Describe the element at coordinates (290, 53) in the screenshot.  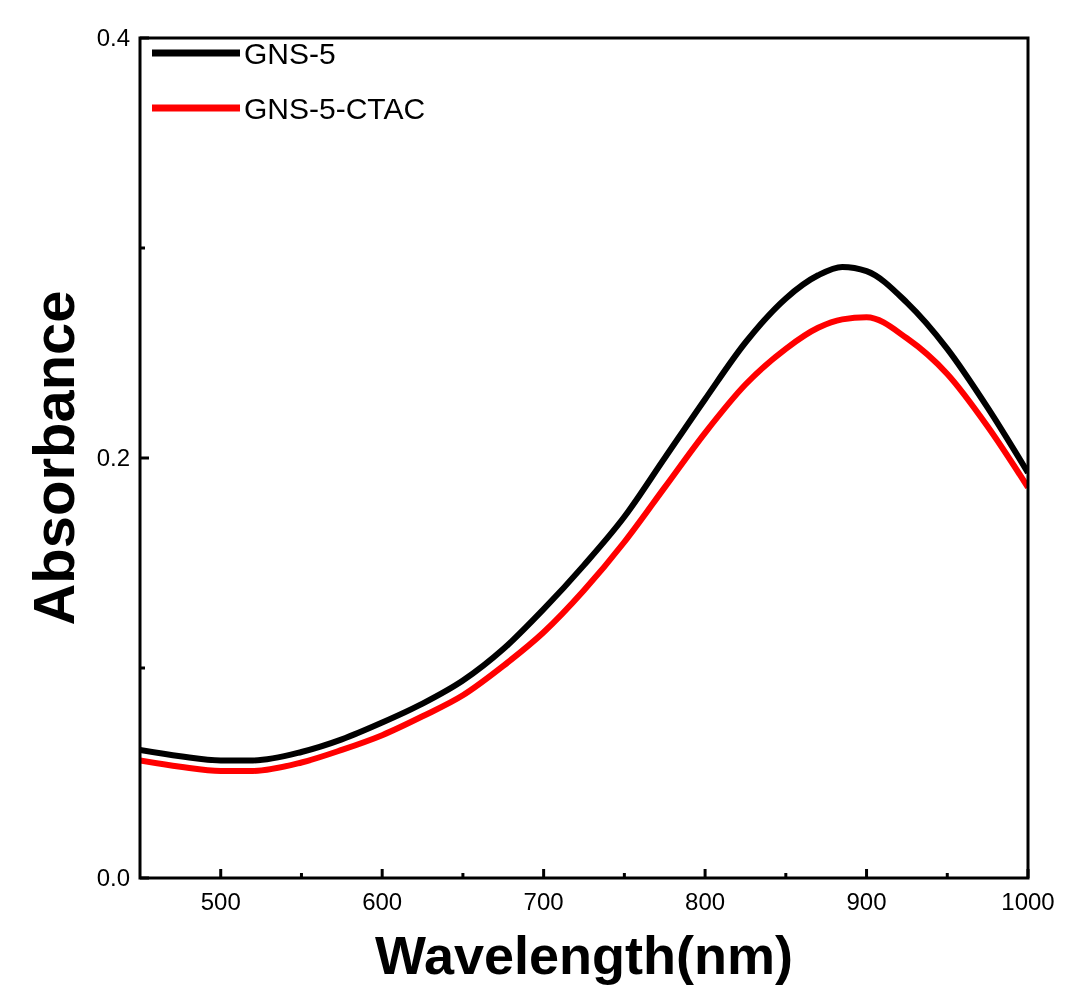
I see `legend-label: GNS-5` at that location.